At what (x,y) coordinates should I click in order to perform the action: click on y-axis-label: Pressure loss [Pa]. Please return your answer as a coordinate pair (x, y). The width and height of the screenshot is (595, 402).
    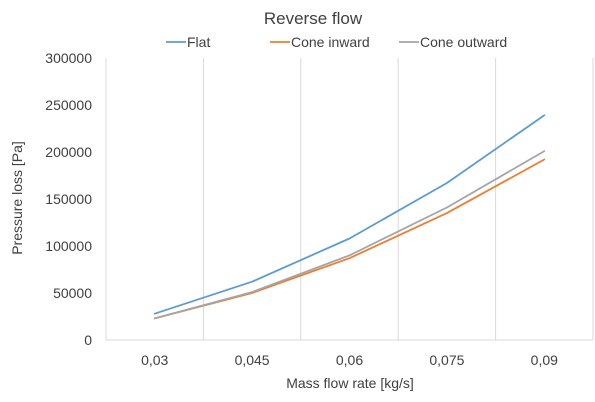
    Looking at the image, I should click on (17, 198).